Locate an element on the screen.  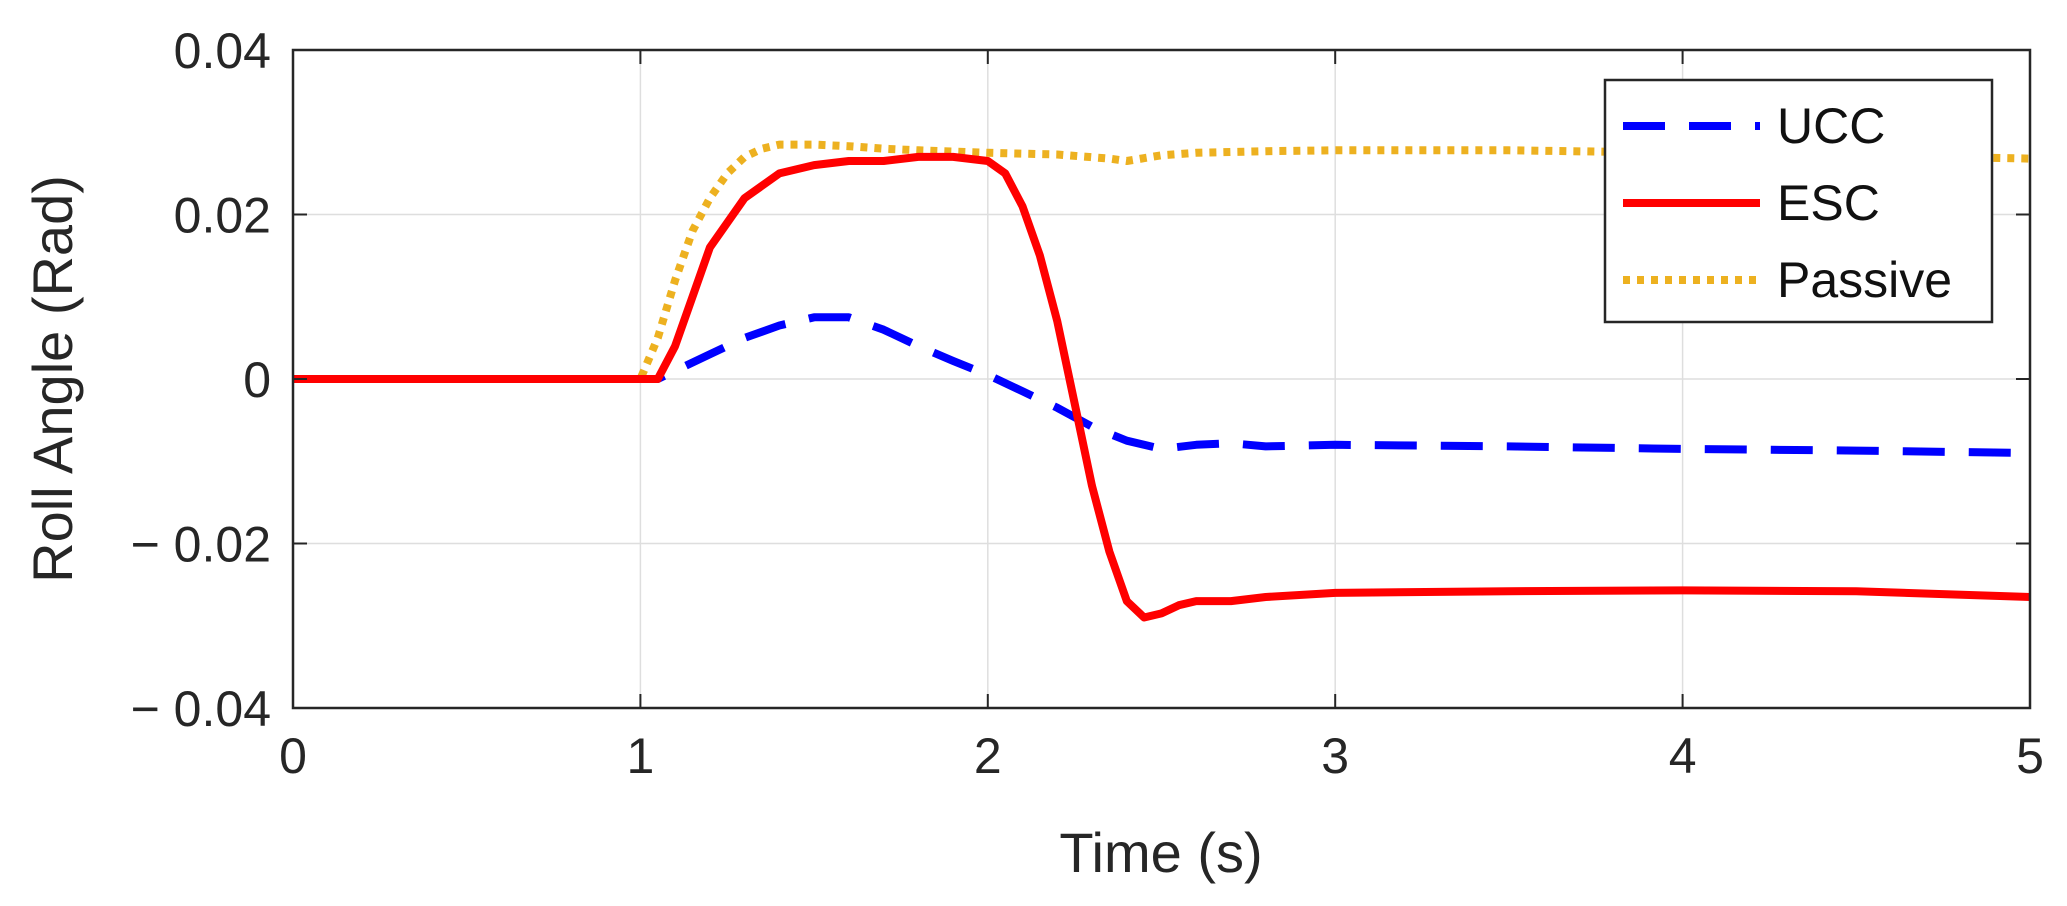
x-tick-label: 0 is located at coordinates (293, 756).